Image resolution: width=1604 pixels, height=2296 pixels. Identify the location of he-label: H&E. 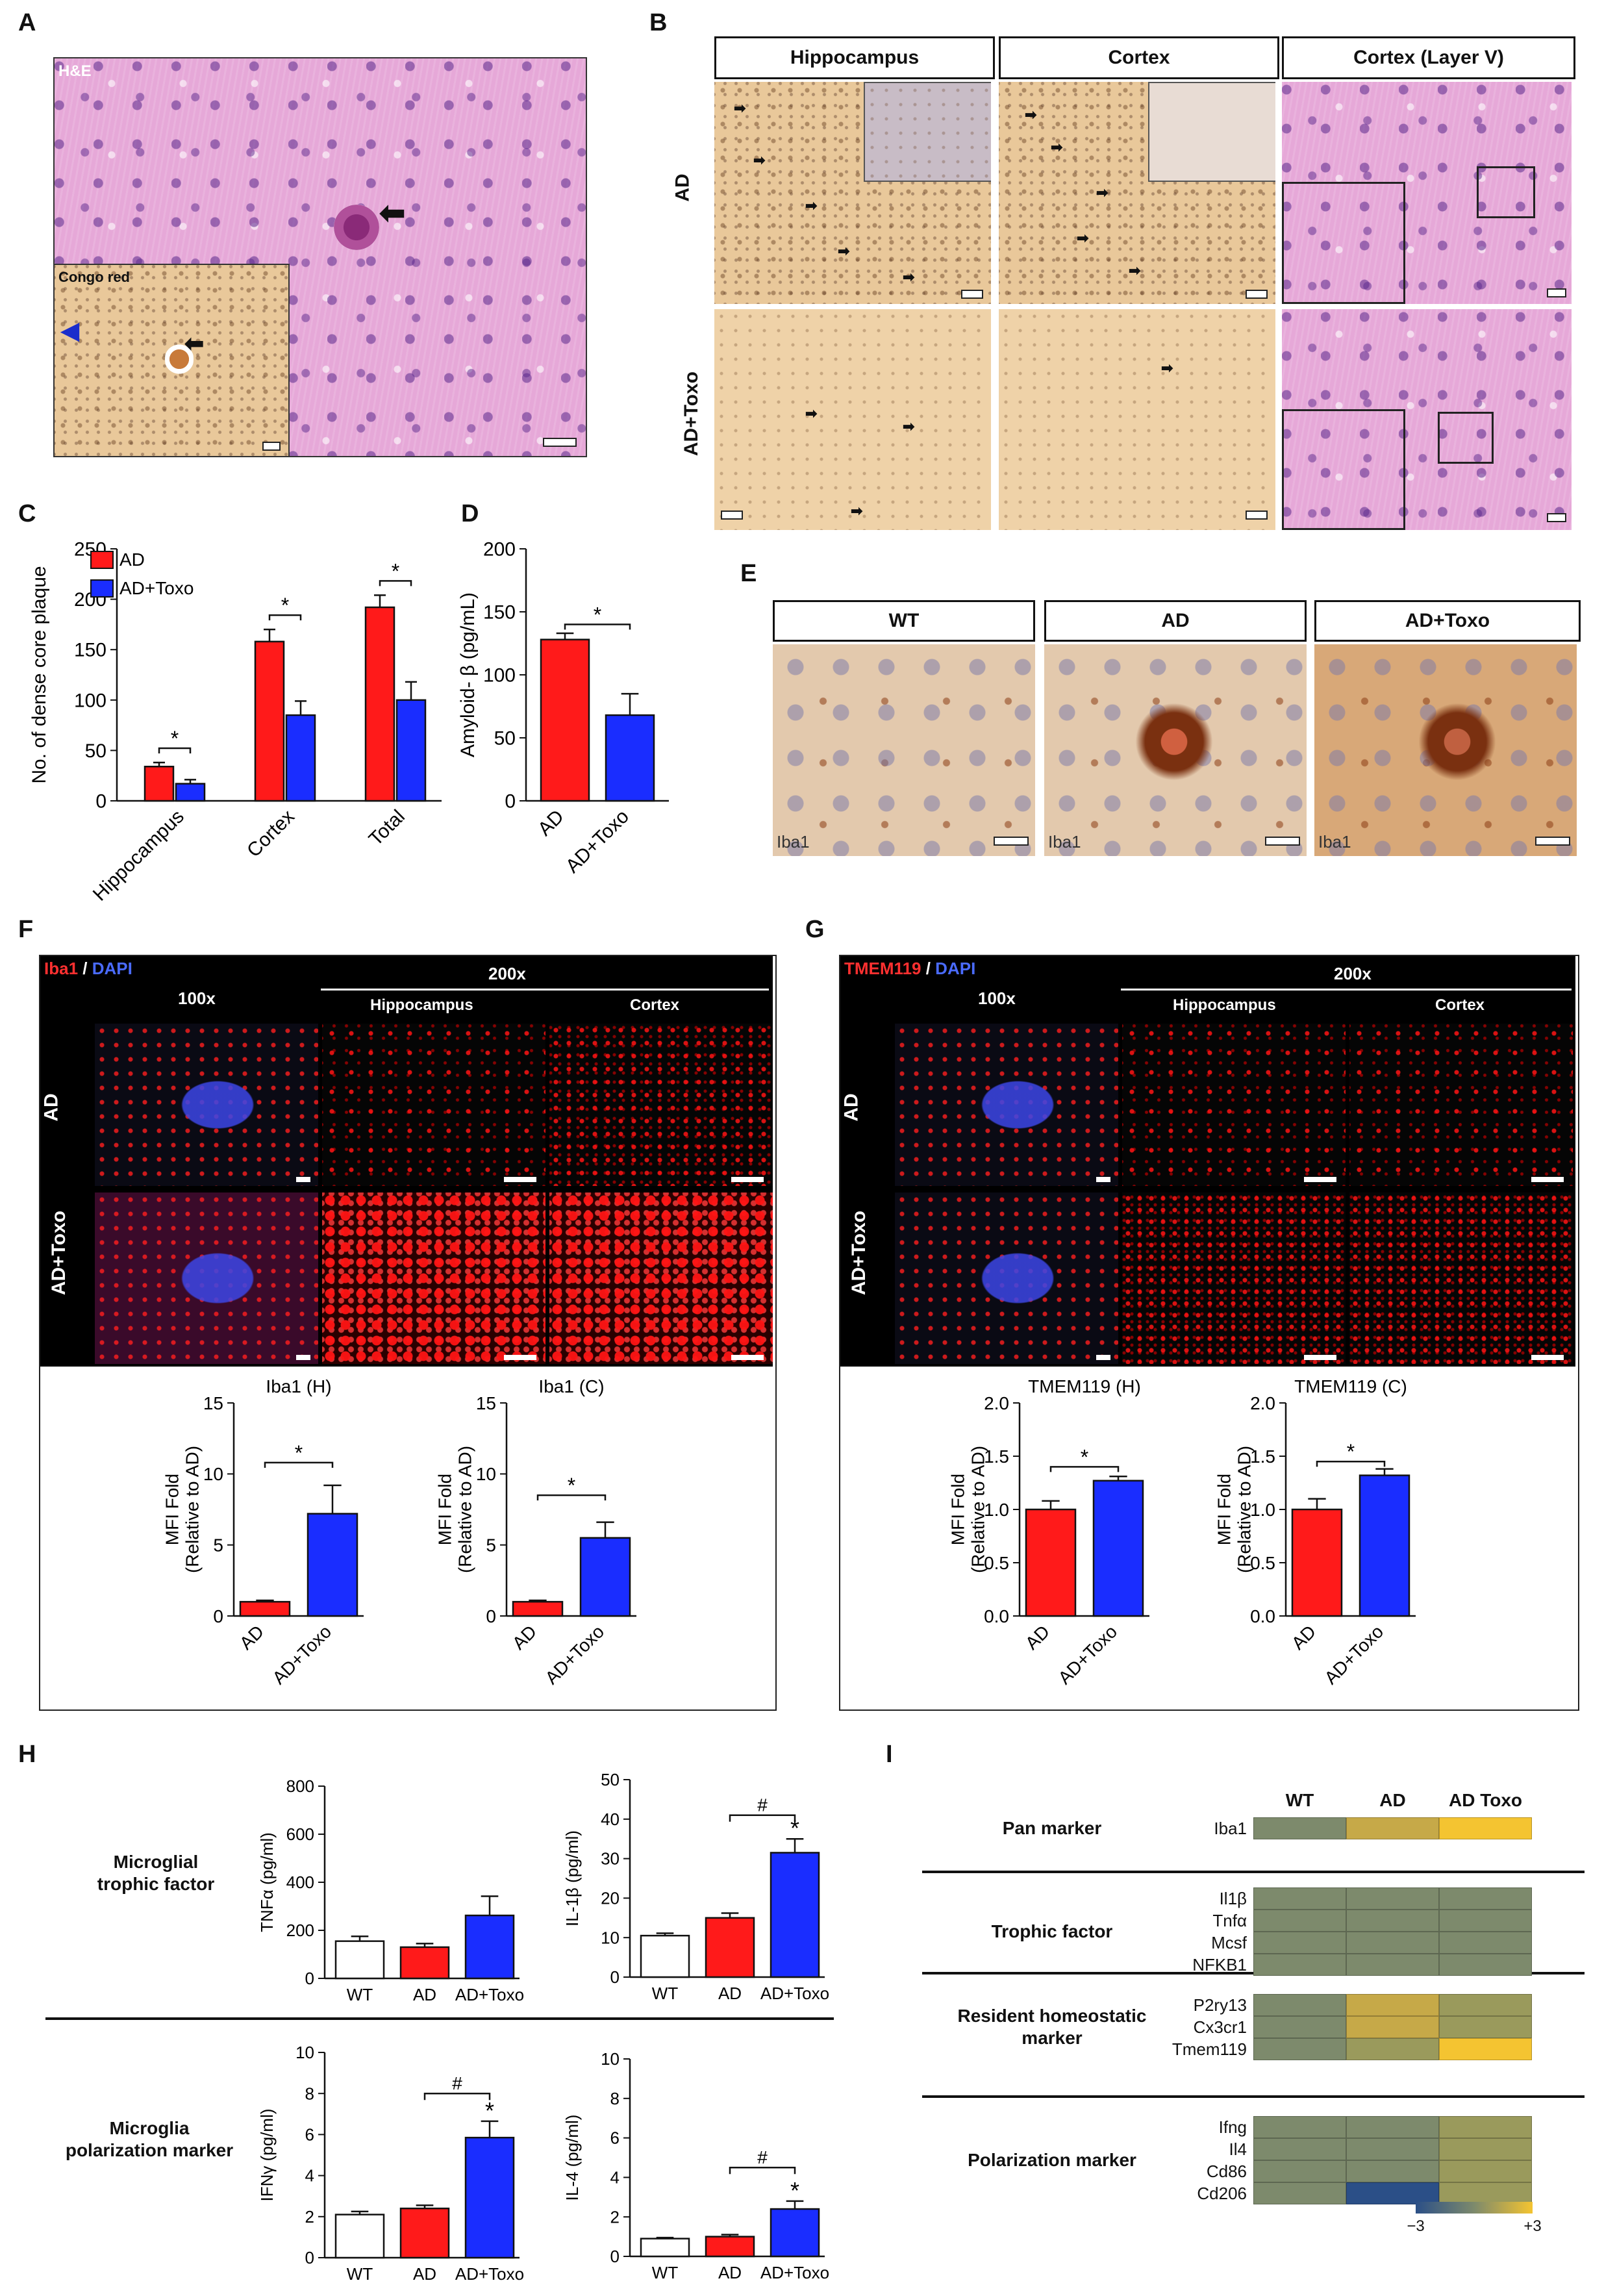
(75, 71).